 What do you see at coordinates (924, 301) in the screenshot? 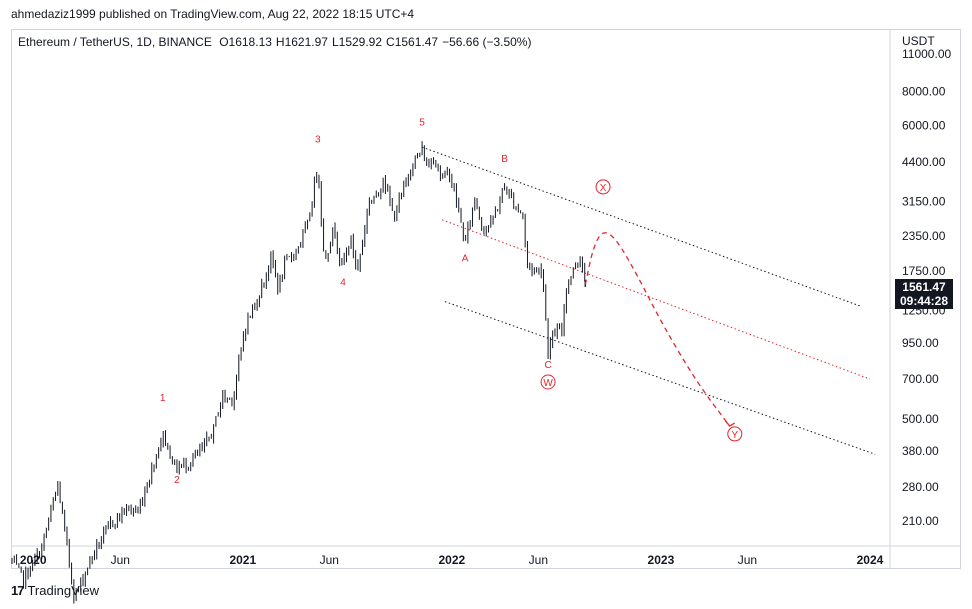
I see `bar-countdown: 09:44:28` at bounding box center [924, 301].